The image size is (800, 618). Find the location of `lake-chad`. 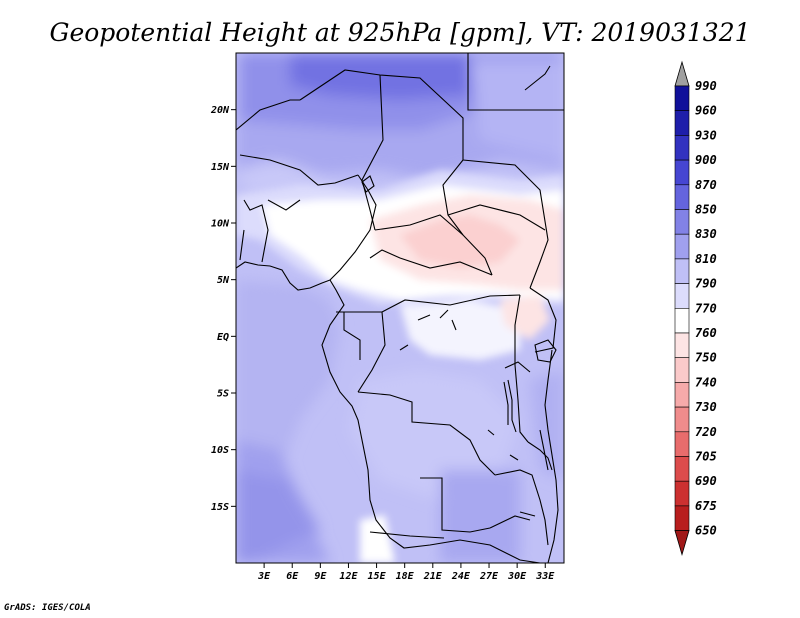

lake-chad is located at coordinates (368, 184).